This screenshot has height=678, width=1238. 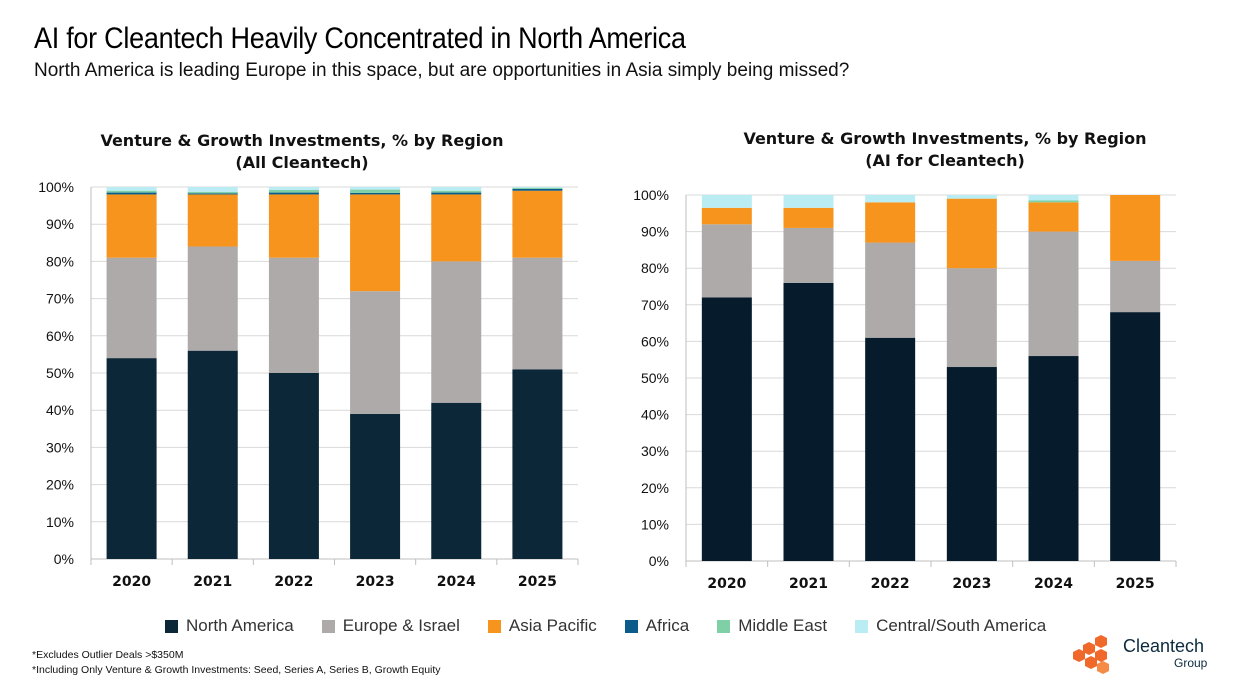 What do you see at coordinates (401, 625) in the screenshot?
I see `legend-label: Europe & Israel` at bounding box center [401, 625].